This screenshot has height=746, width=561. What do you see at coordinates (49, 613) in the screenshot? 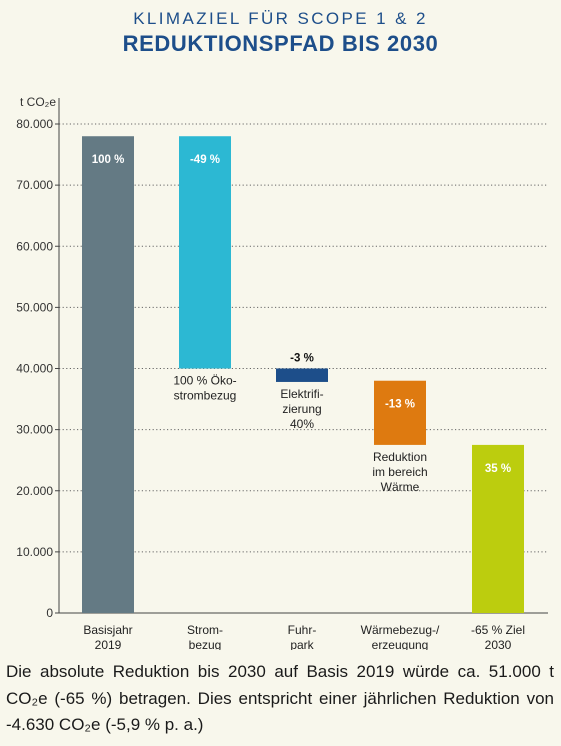
I see `y-tick-label: 0` at bounding box center [49, 613].